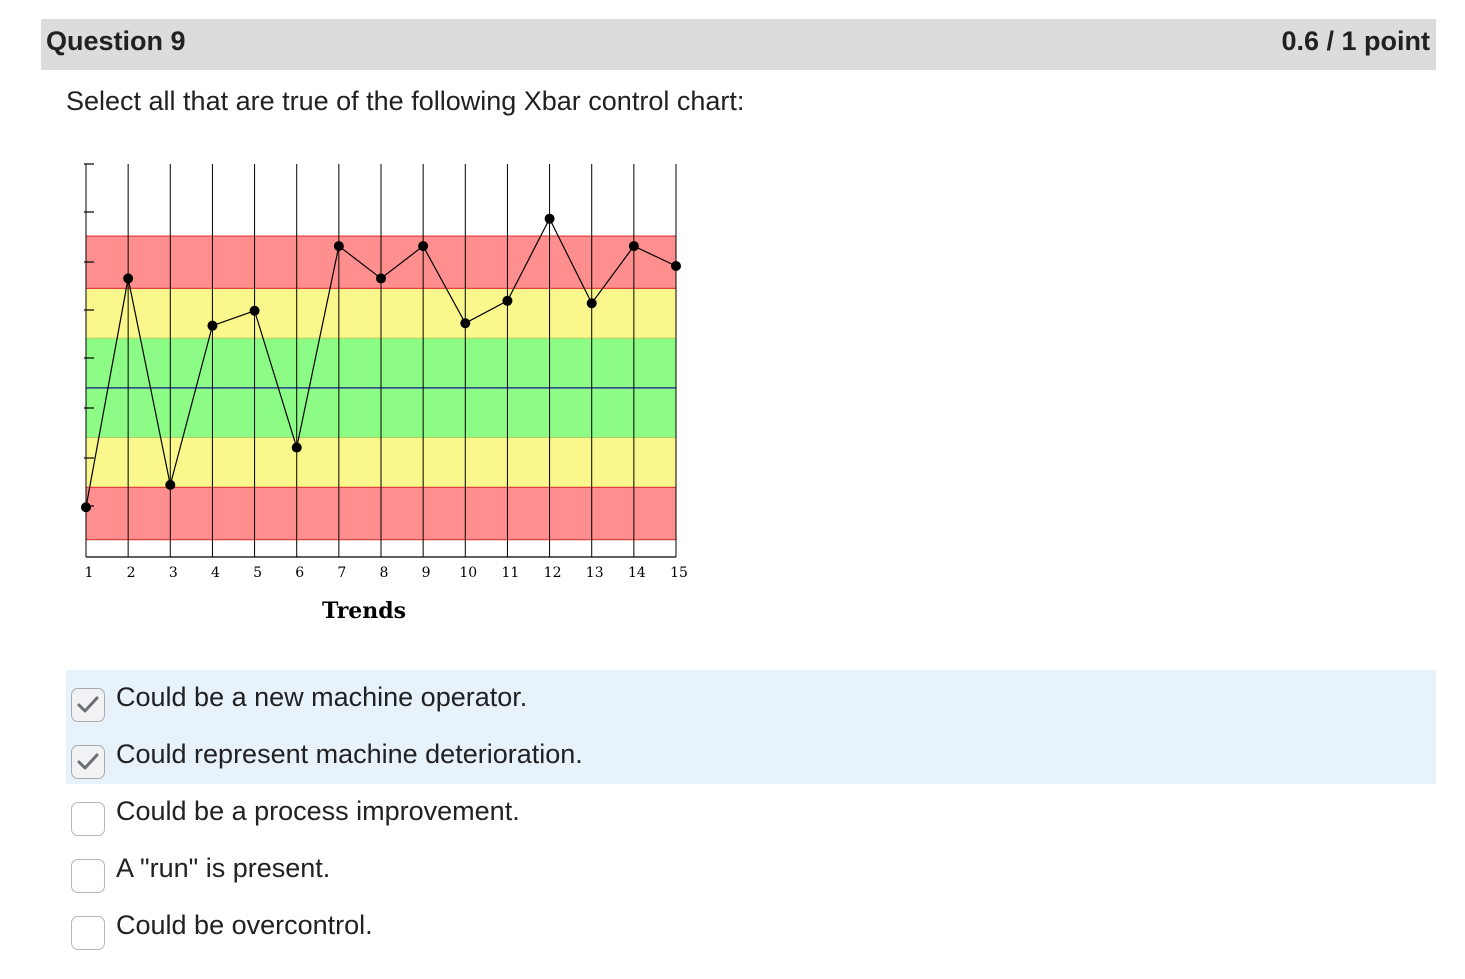 The height and width of the screenshot is (979, 1465). What do you see at coordinates (257, 573) in the screenshot?
I see `x-tick-label: 5` at bounding box center [257, 573].